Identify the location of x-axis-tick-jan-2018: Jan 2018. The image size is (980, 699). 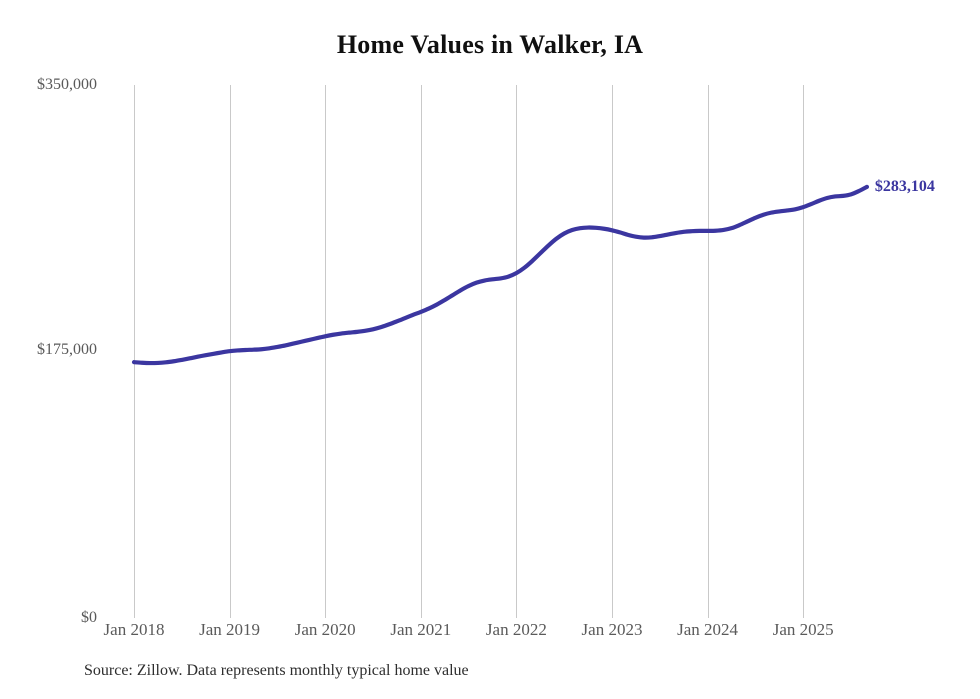
(134, 629).